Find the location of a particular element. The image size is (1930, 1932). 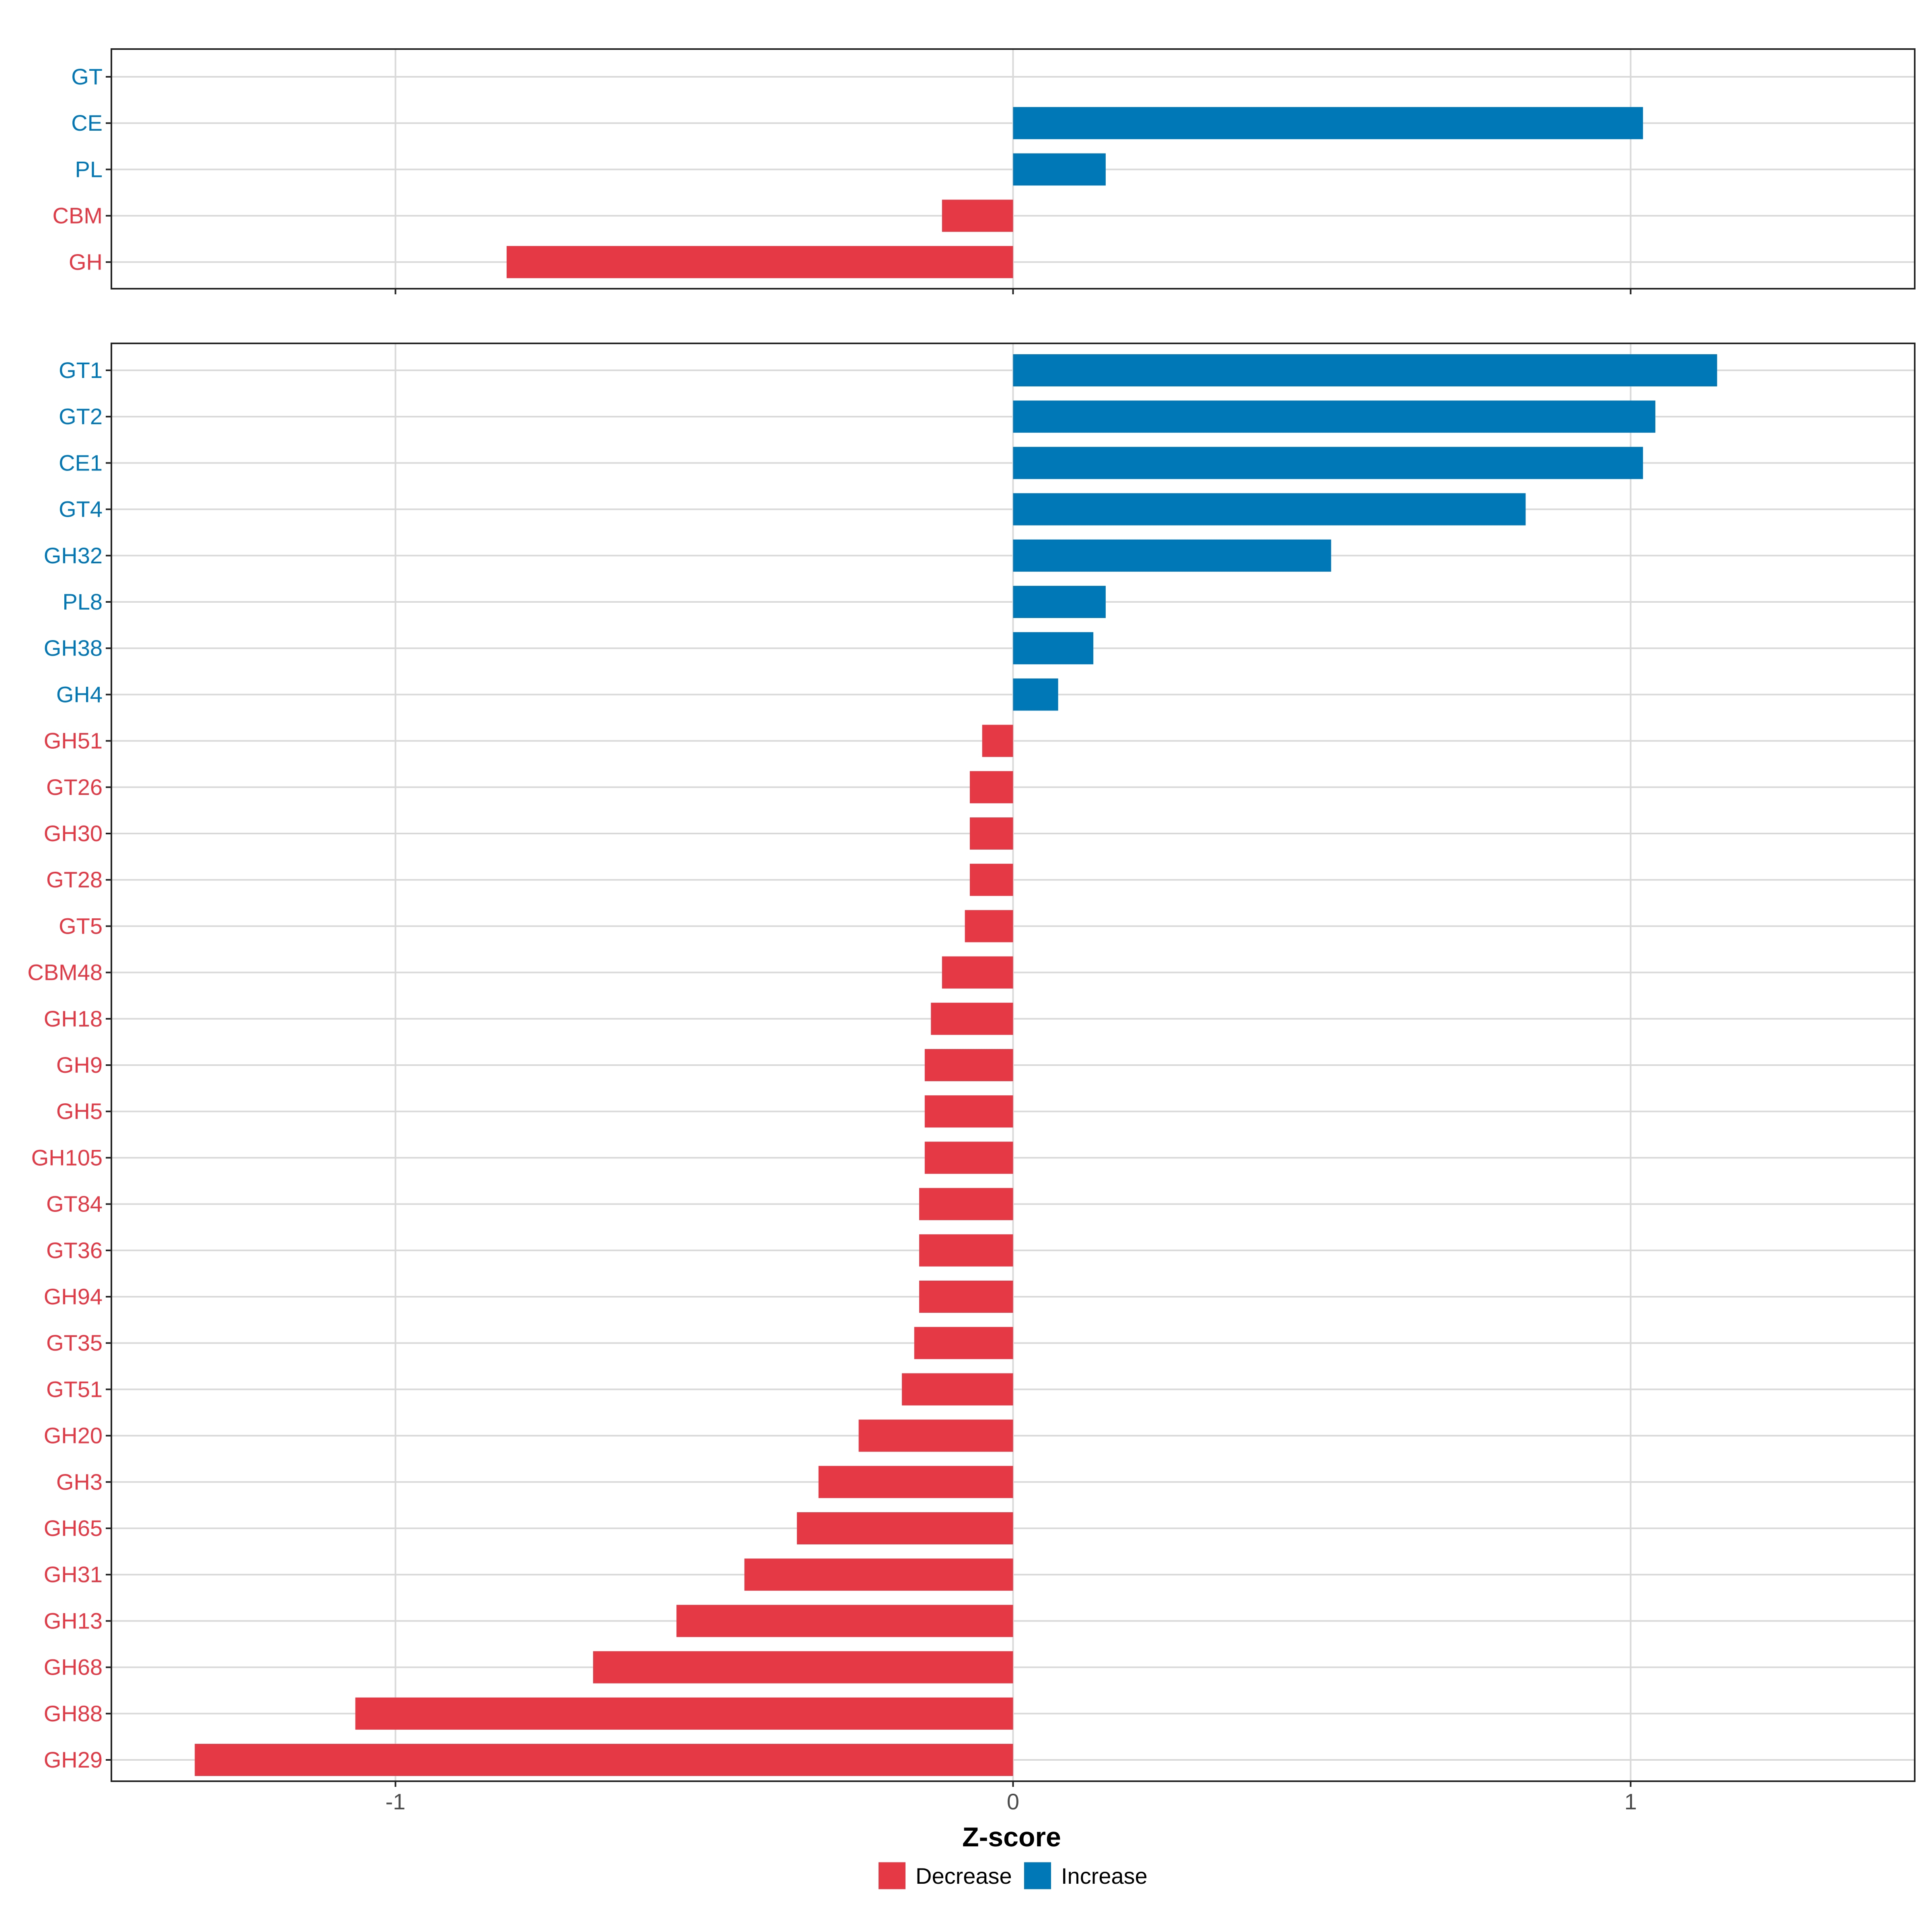

y-tick-label-ce1: CE1 is located at coordinates (81, 462).